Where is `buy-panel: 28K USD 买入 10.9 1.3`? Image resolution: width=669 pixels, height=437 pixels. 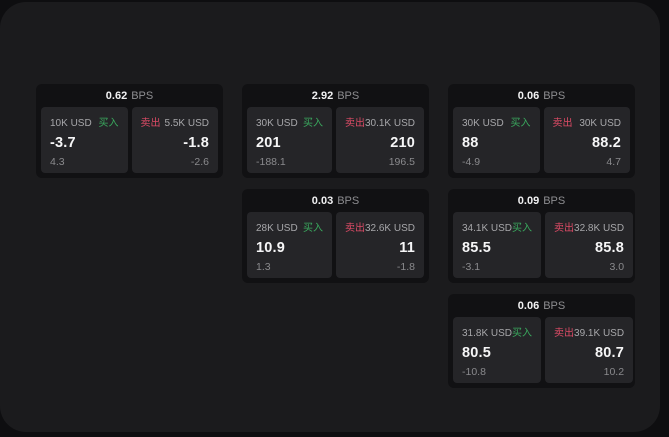 buy-panel: 28K USD 买入 10.9 1.3 is located at coordinates (289, 245).